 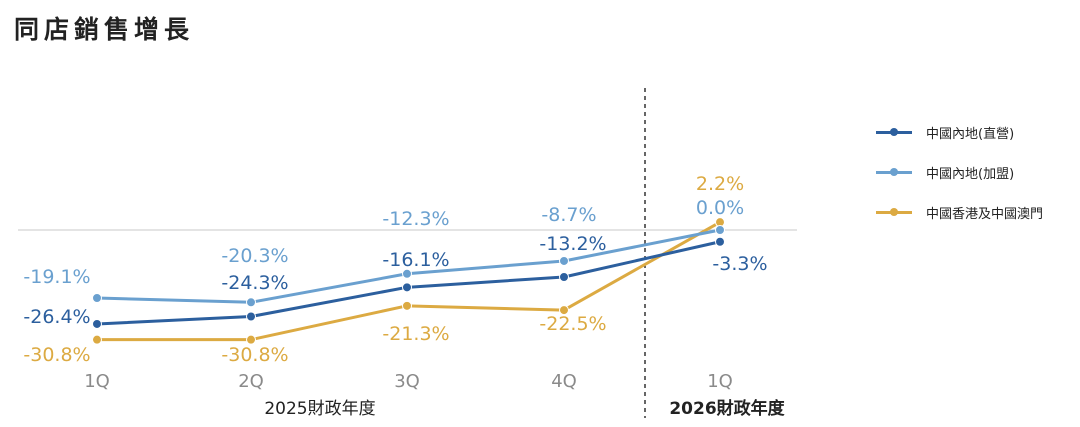 What do you see at coordinates (727, 408) in the screenshot?
I see `fiscal-year-label: 2026財政年度` at bounding box center [727, 408].